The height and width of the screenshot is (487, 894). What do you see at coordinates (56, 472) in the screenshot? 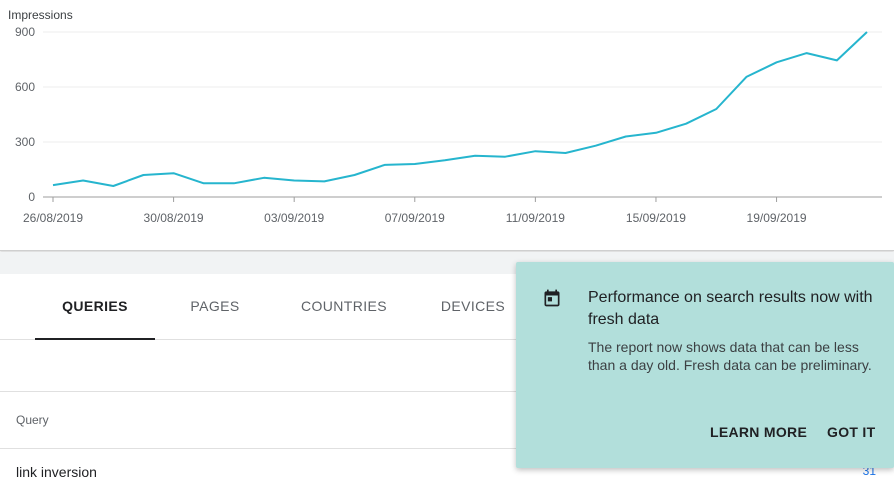
I see `query-cell: link inversion` at bounding box center [56, 472].